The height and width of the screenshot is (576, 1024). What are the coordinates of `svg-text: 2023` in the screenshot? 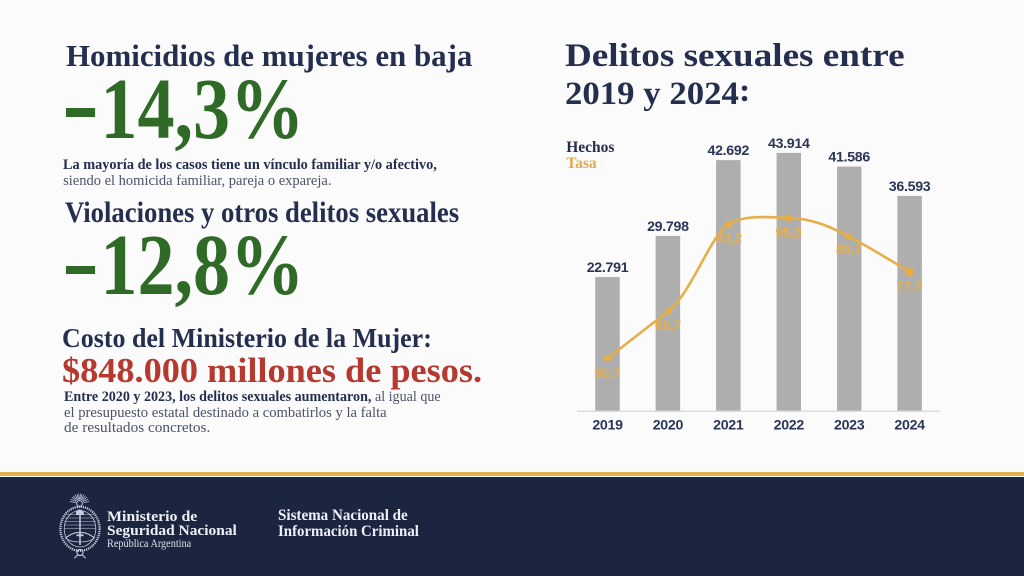 It's located at (849, 426).